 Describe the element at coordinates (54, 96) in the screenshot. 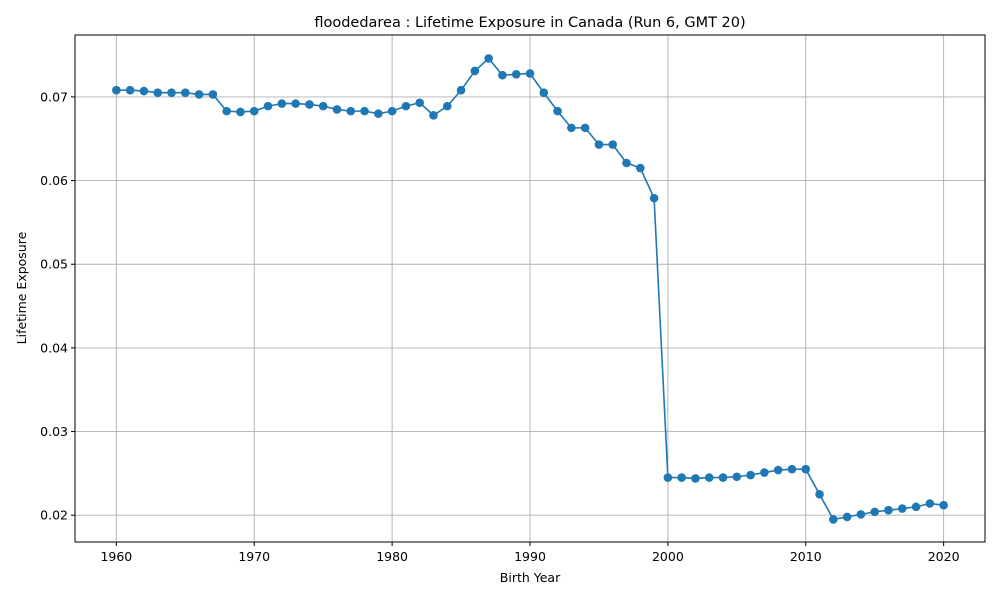

I see `y-tick-label: 0.07` at that location.